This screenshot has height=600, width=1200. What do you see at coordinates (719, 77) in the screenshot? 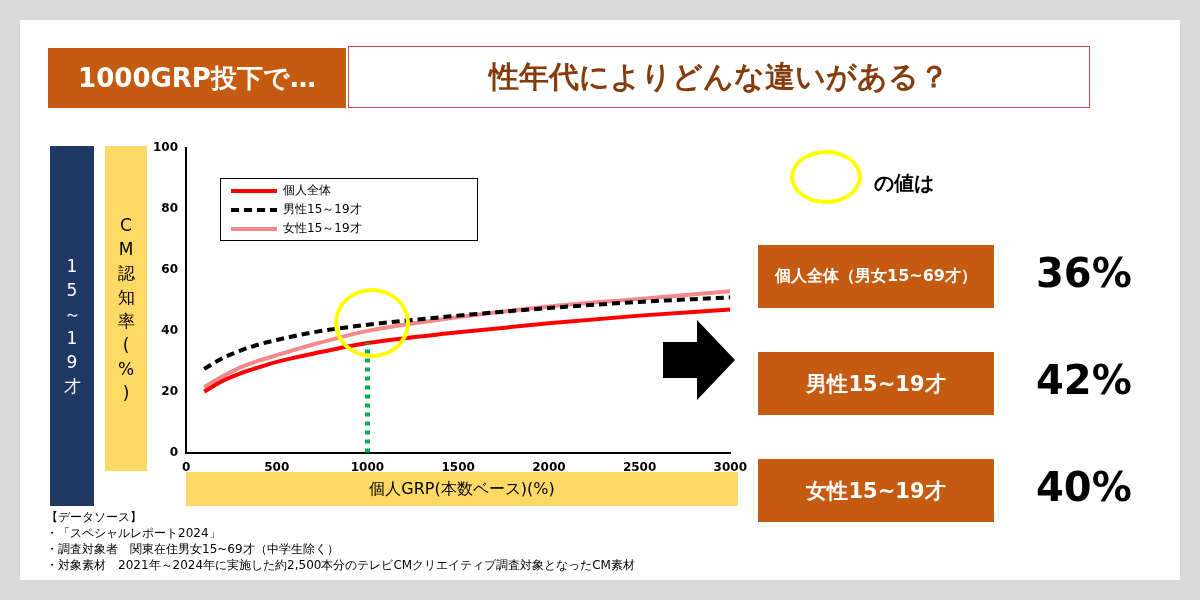
I see `chart-subtitle: 性年代によりどんな違いがある？` at bounding box center [719, 77].